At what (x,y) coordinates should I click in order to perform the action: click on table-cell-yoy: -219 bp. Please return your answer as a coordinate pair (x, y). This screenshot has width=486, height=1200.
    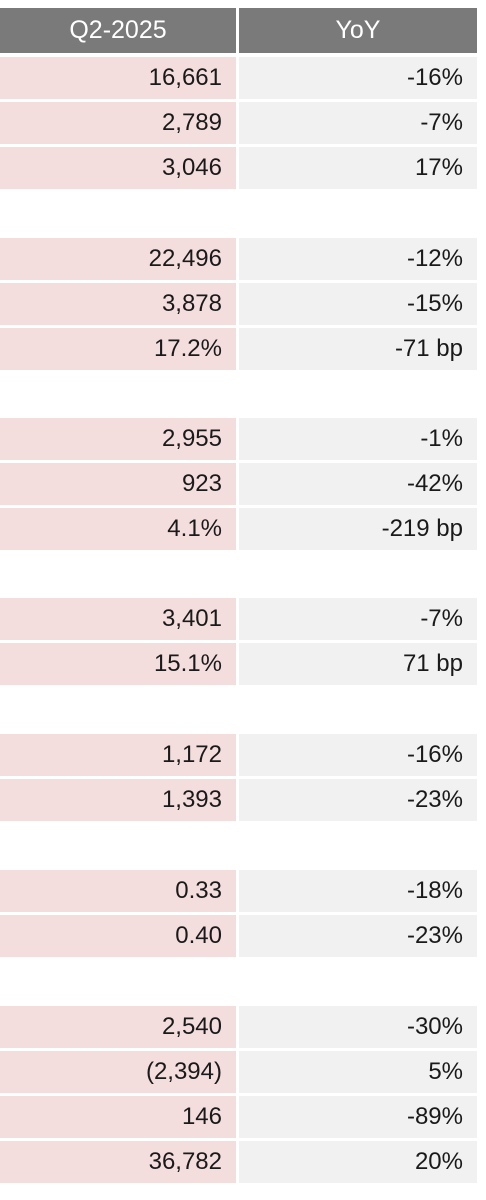
    Looking at the image, I should click on (358, 529).